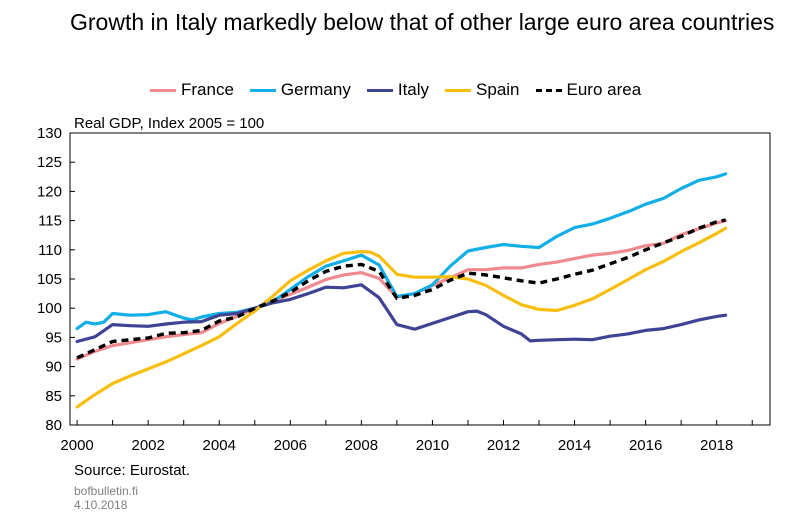  I want to click on x-tick-label: 2002, so click(147, 445).